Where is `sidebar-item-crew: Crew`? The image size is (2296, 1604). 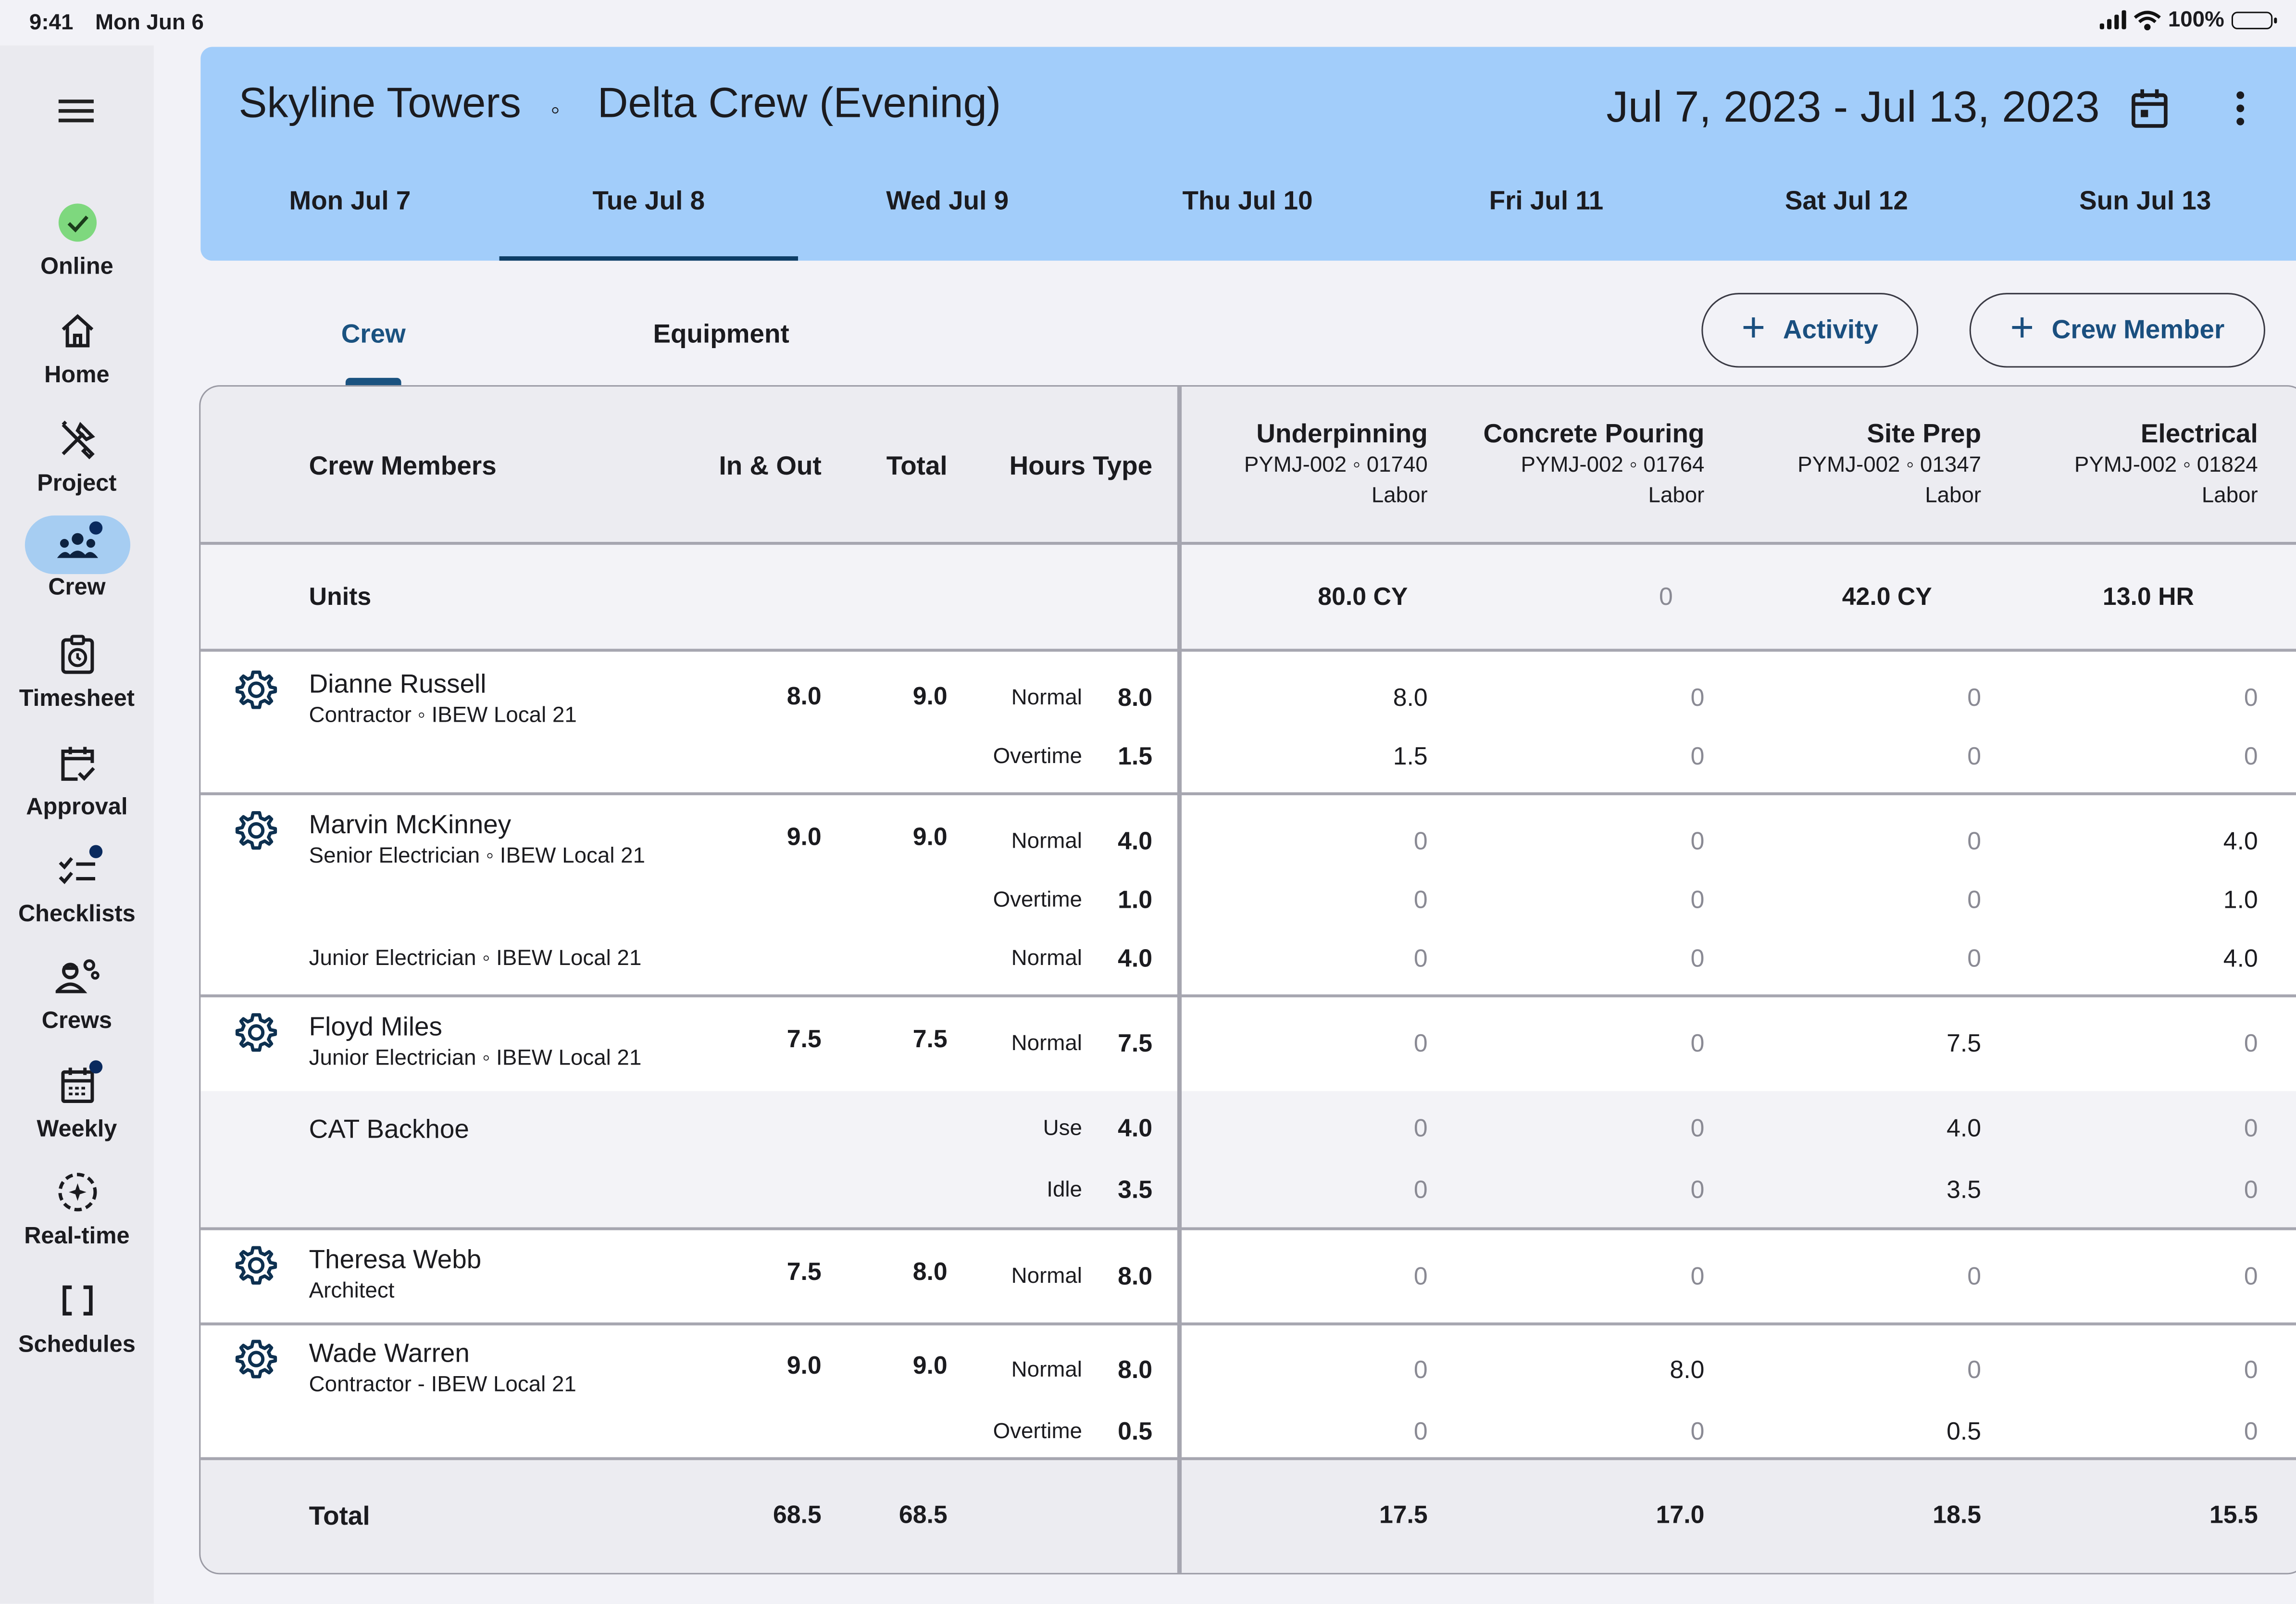 sidebar-item-crew: Crew is located at coordinates (77, 558).